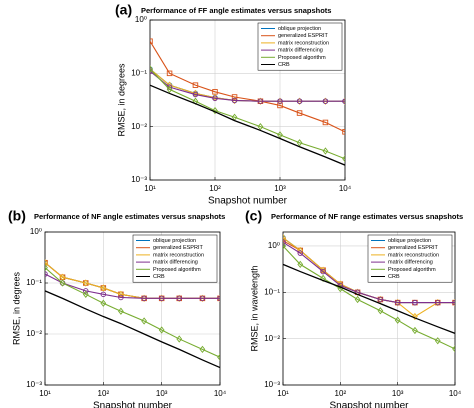 The height and width of the screenshot is (408, 474). I want to click on y-tick-label: 10⁰, so click(36, 231).